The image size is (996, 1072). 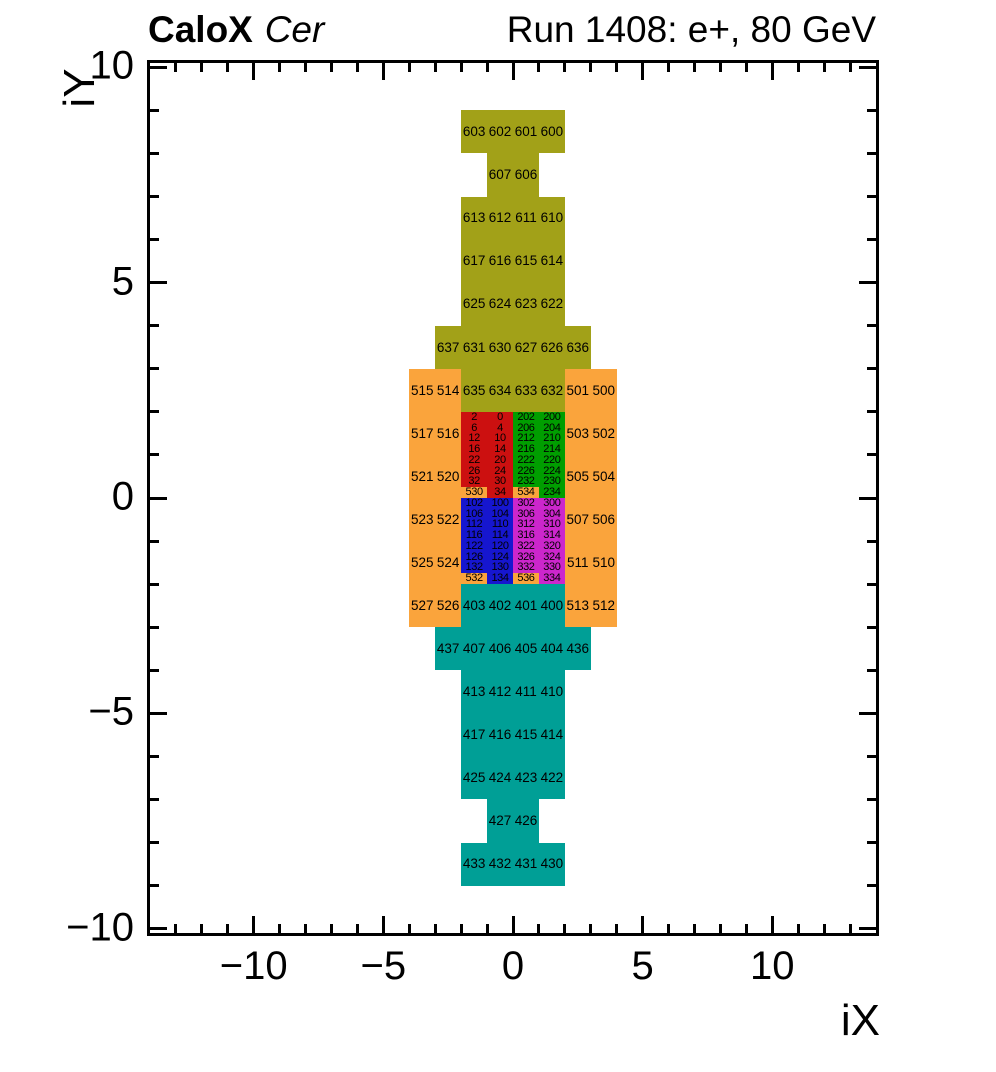 What do you see at coordinates (448, 433) in the screenshot?
I see `detector-cell-516: 516` at bounding box center [448, 433].